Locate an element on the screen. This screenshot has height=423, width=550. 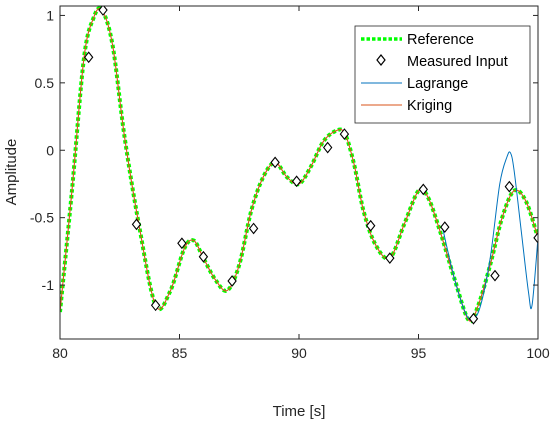
legend-label-lagrange: Lagrange is located at coordinates (437, 84).